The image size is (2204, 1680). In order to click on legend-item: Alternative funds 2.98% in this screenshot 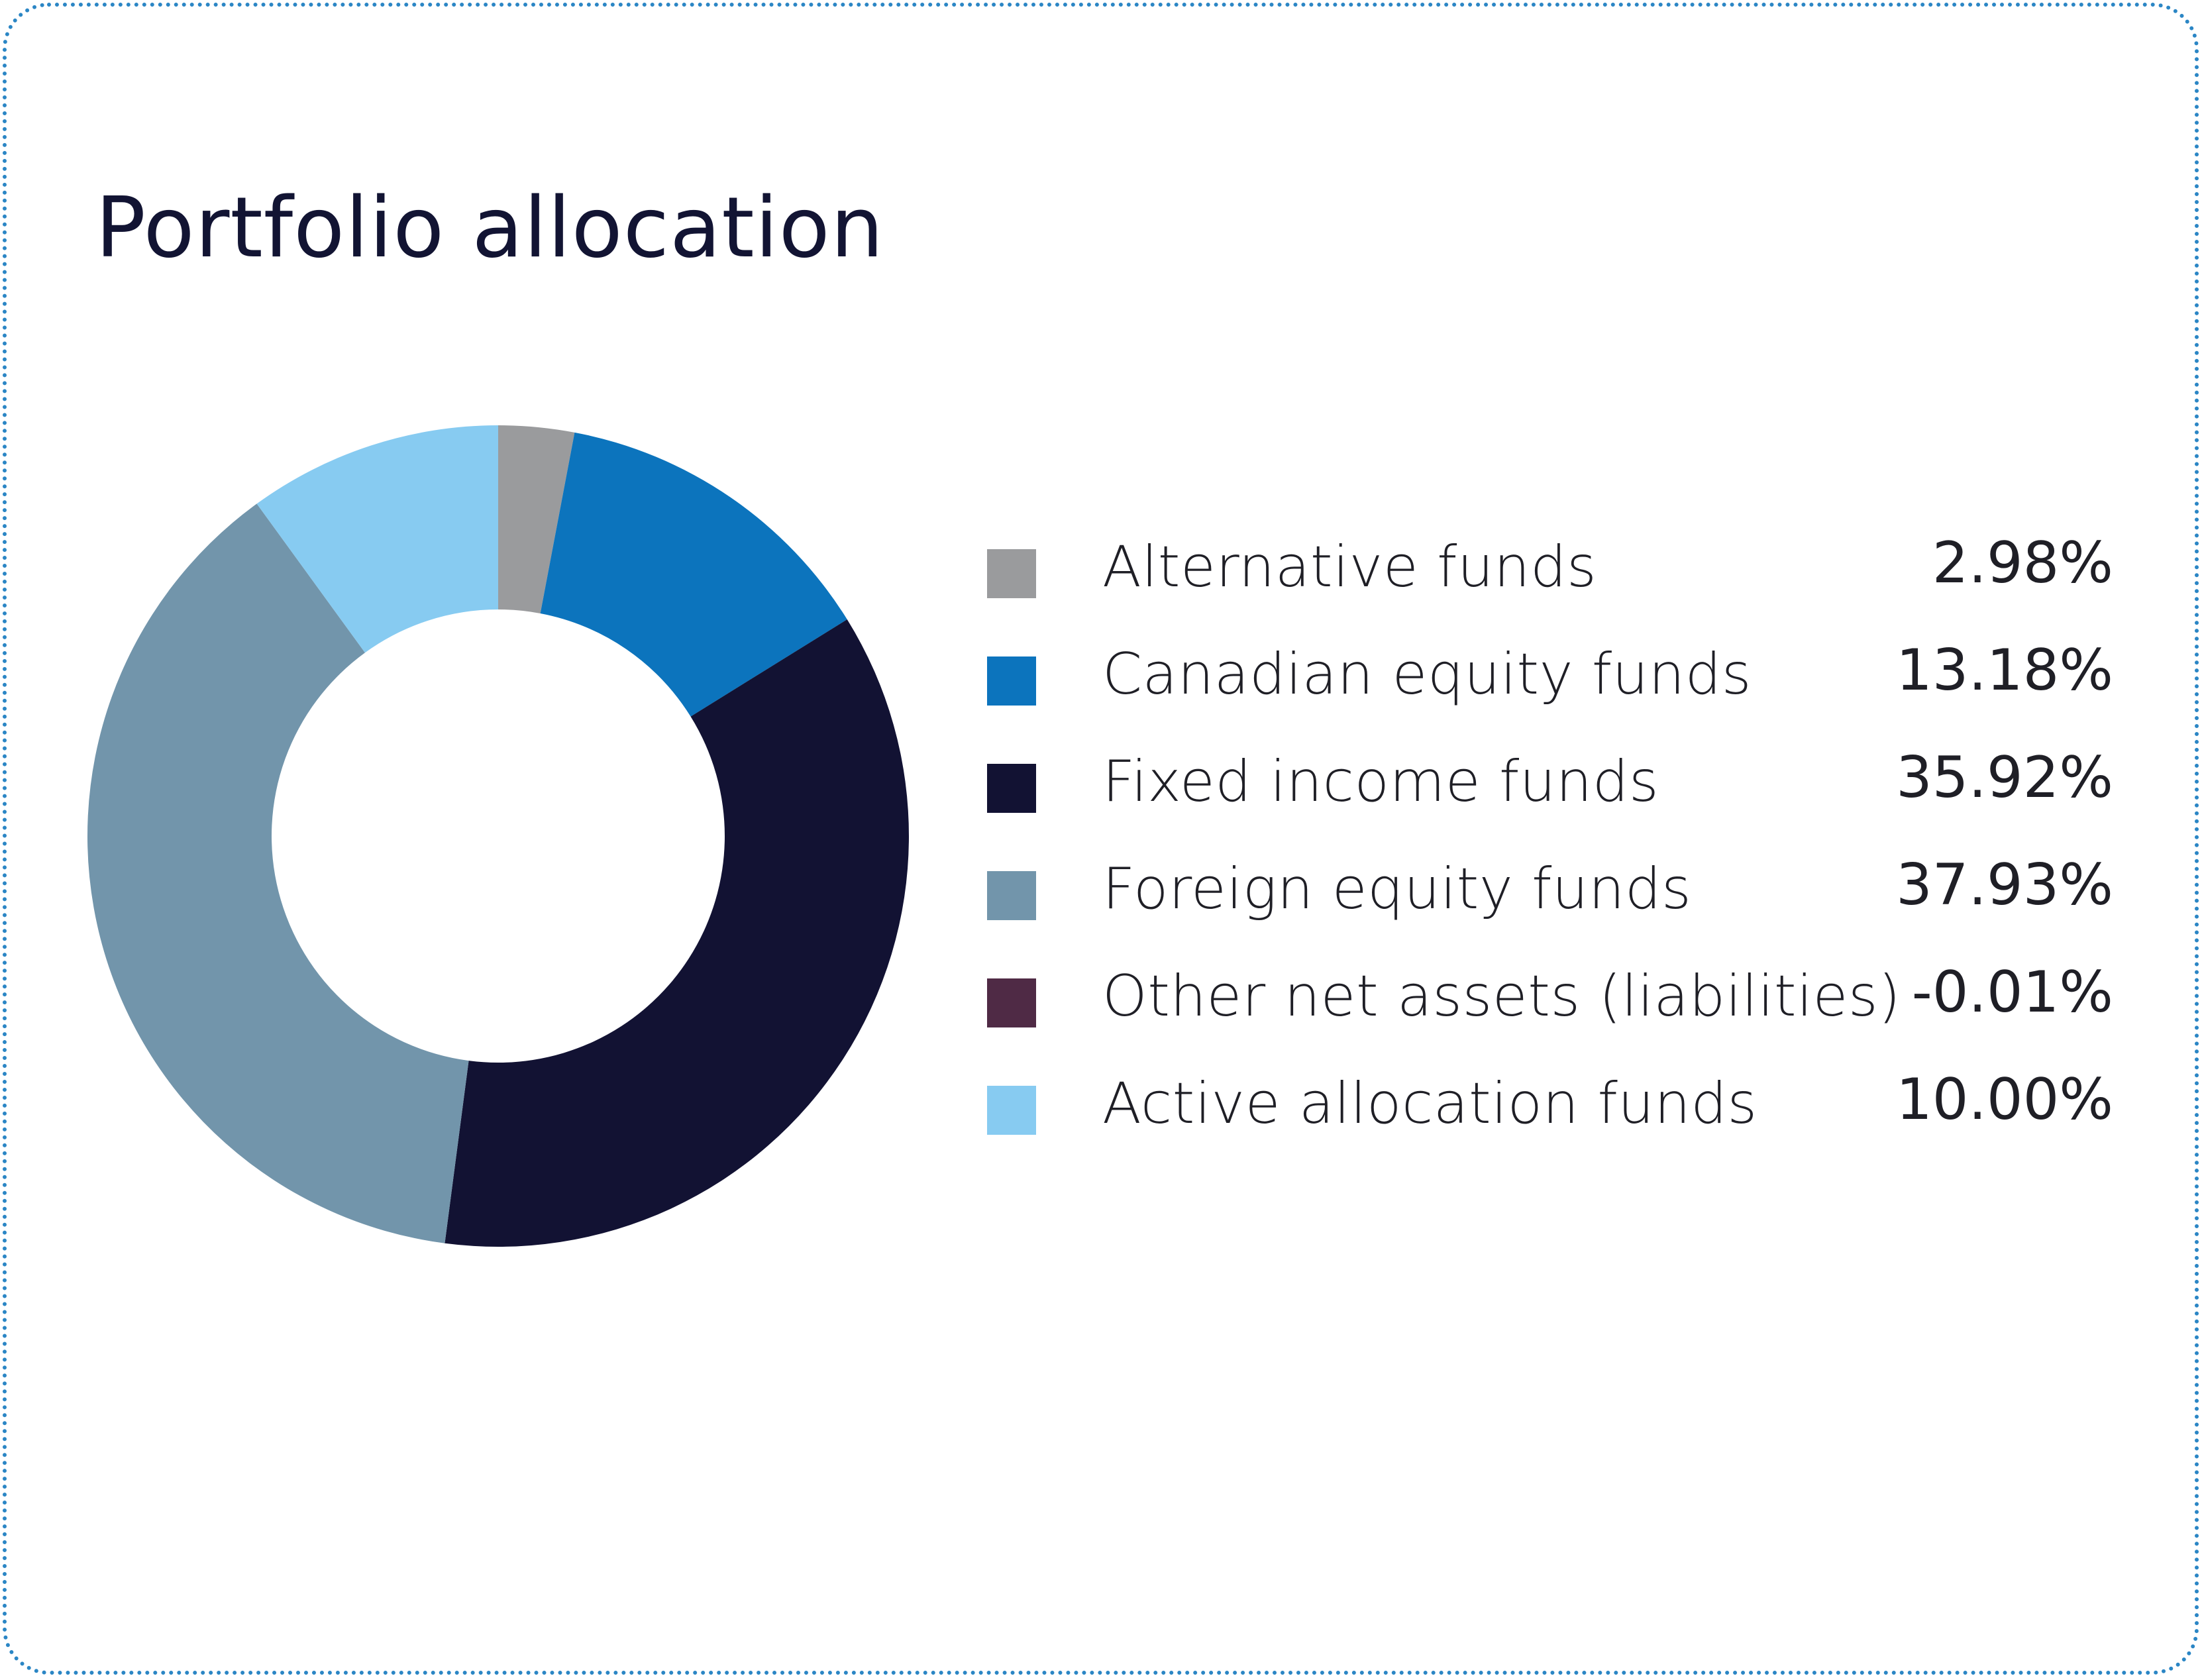, I will do `click(1550, 577)`.